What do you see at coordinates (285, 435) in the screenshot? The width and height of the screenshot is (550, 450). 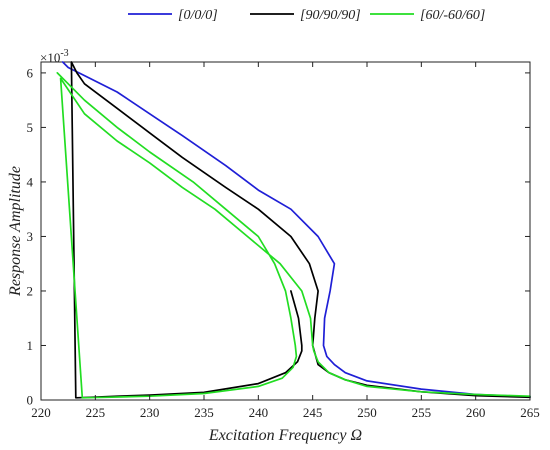 I see `x-axis-label: Excitation Frequency Ω` at bounding box center [285, 435].